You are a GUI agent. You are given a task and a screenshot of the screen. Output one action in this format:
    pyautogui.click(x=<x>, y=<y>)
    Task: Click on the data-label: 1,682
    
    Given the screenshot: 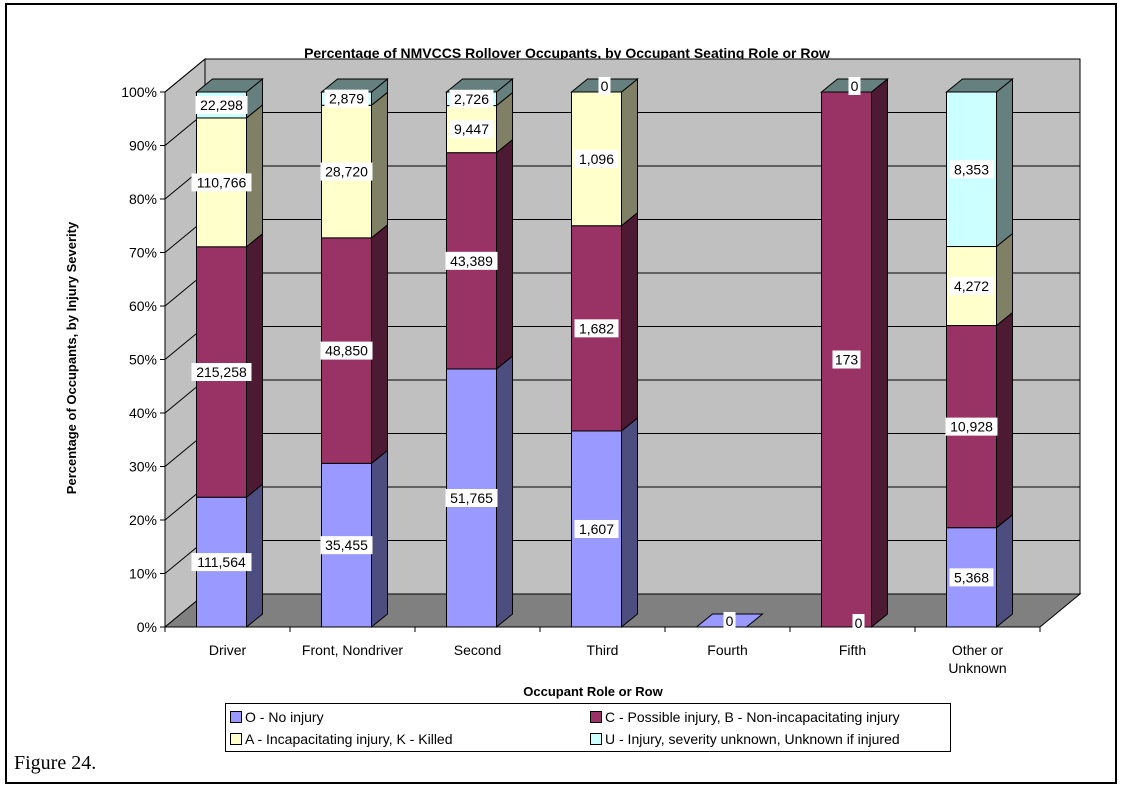 What is the action you would take?
    pyautogui.click(x=596, y=328)
    